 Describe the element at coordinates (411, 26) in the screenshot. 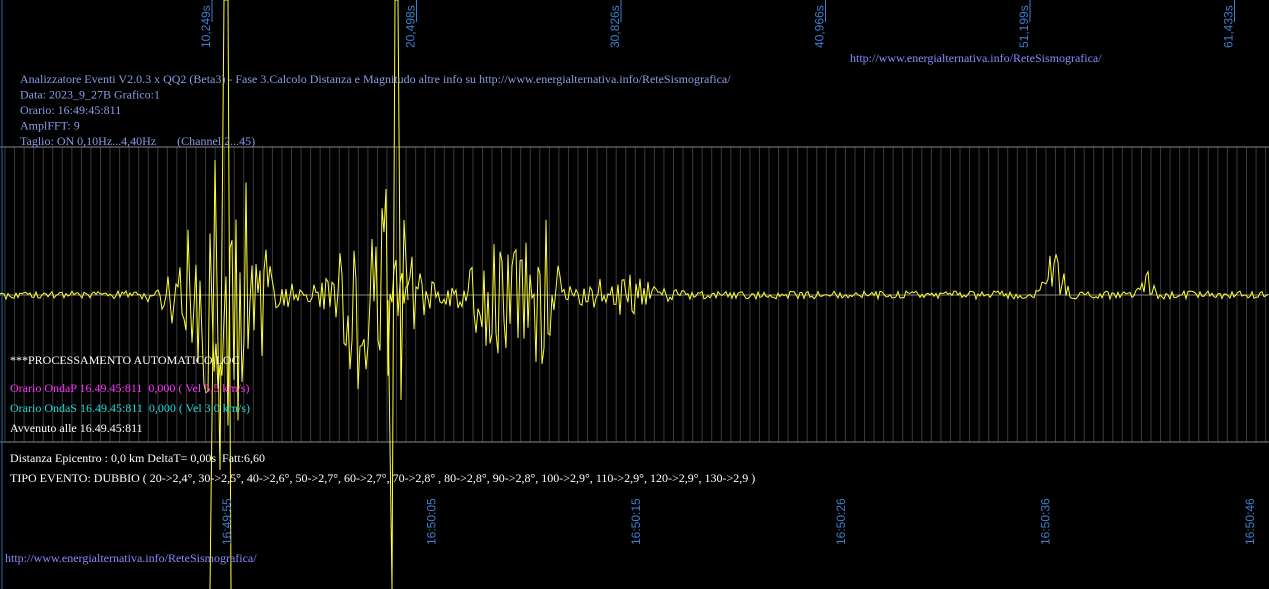

I see `top-time-label: 20,498s` at that location.